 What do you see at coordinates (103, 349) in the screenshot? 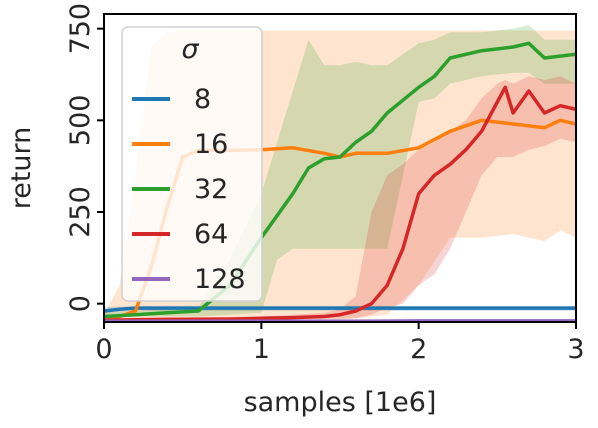
I see `x-tick-label: 0` at bounding box center [103, 349].